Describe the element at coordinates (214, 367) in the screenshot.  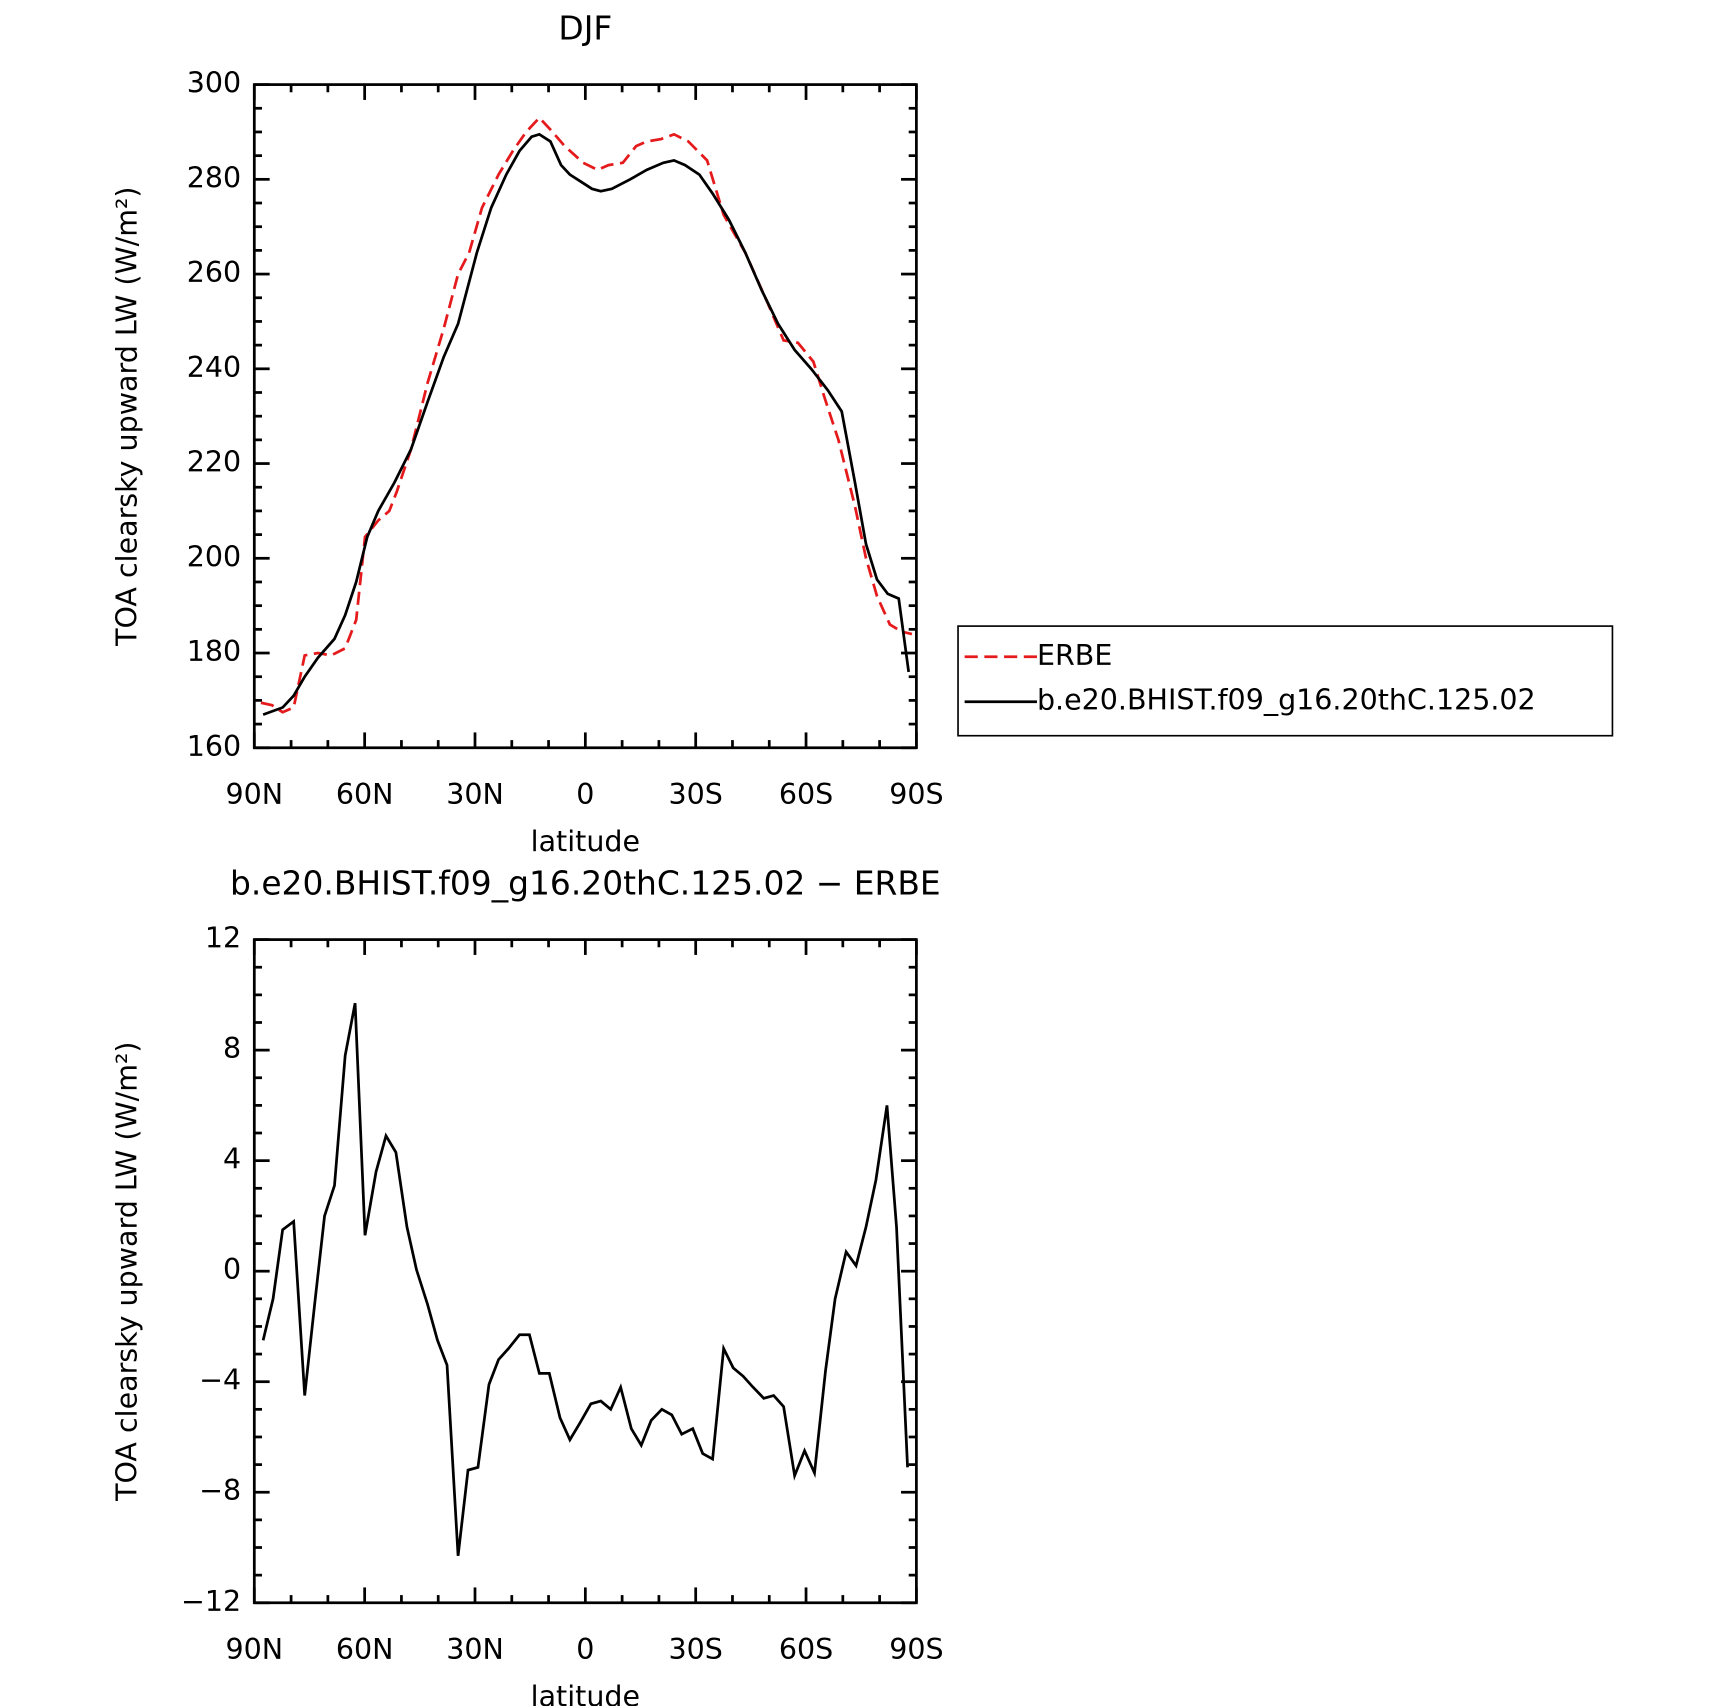
I see `y-tick-label: 240` at that location.